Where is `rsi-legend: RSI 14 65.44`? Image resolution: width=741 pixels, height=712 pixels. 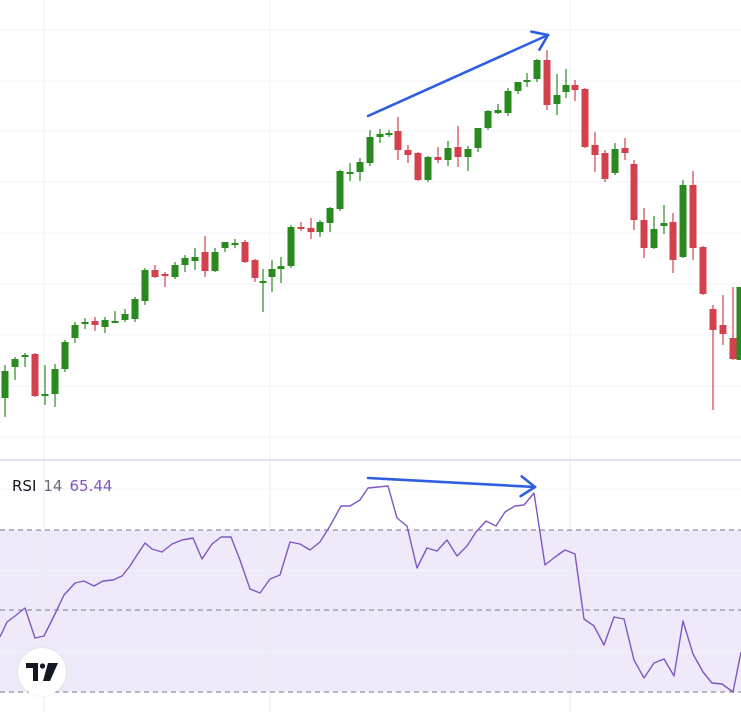
rsi-legend: RSI 14 65.44 is located at coordinates (62, 486).